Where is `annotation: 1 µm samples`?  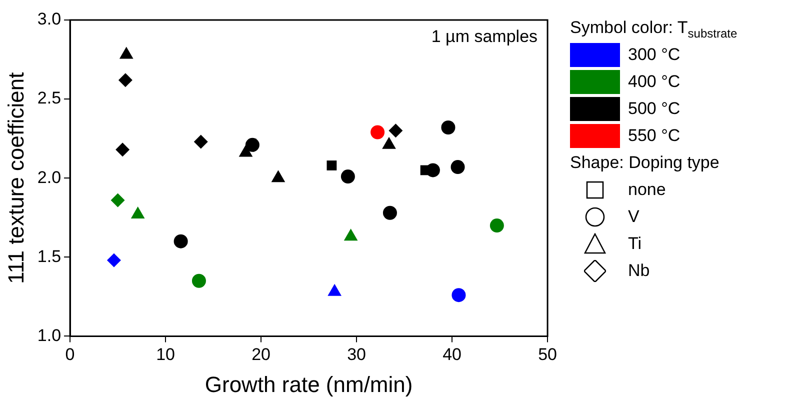 annotation: 1 µm samples is located at coordinates (484, 36).